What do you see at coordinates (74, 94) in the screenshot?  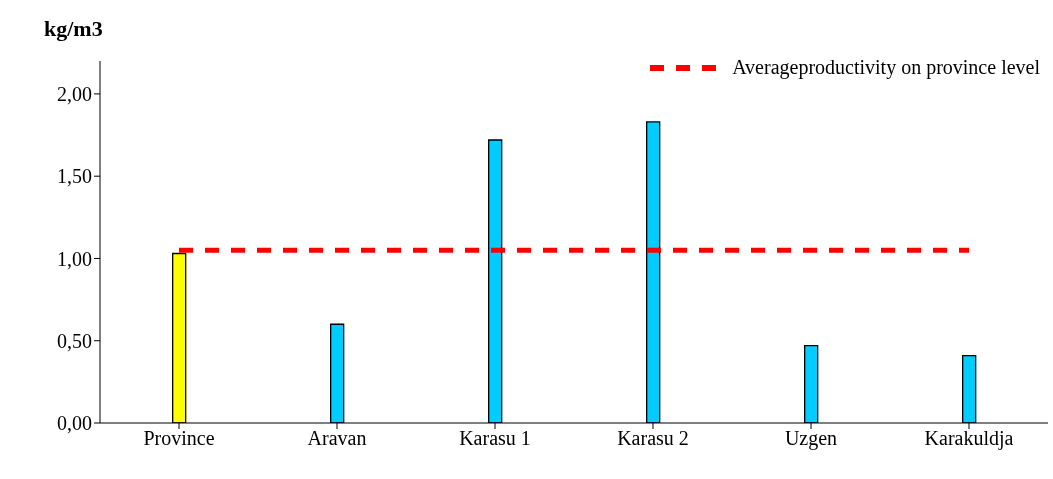 I see `y-tick-label: 2,00` at bounding box center [74, 94].